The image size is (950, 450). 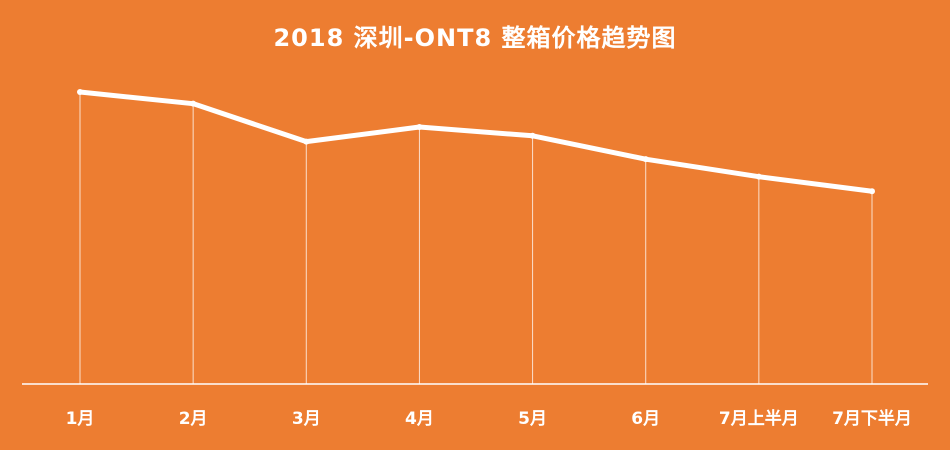 What do you see at coordinates (80, 419) in the screenshot?
I see `x-tick-label-1: 1月` at bounding box center [80, 419].